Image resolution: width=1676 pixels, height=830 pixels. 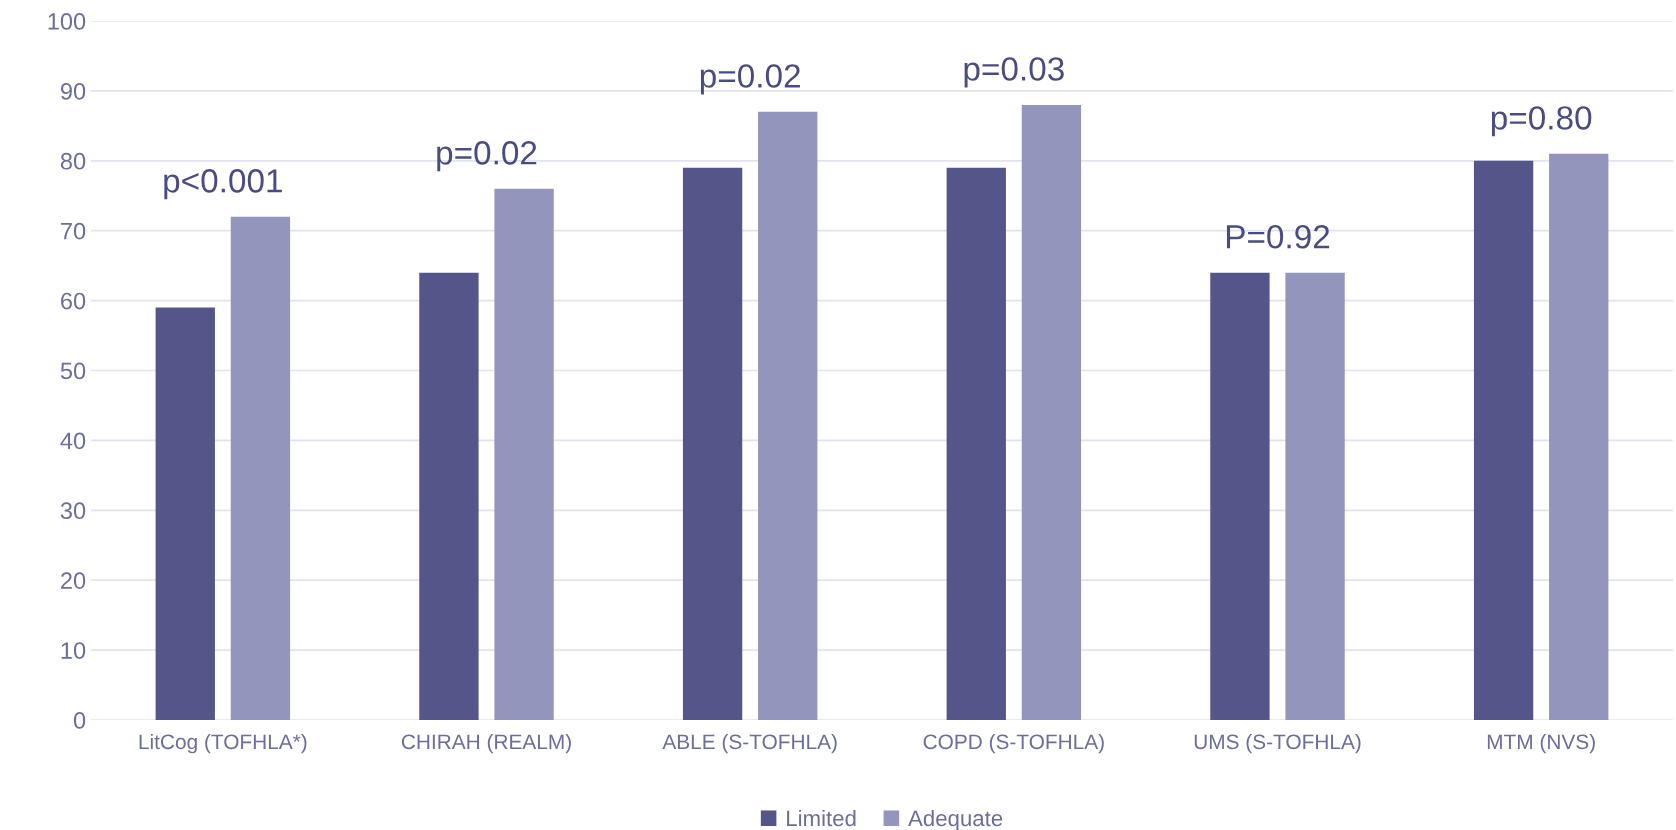 I want to click on y-tick-label: 30, so click(x=73, y=511).